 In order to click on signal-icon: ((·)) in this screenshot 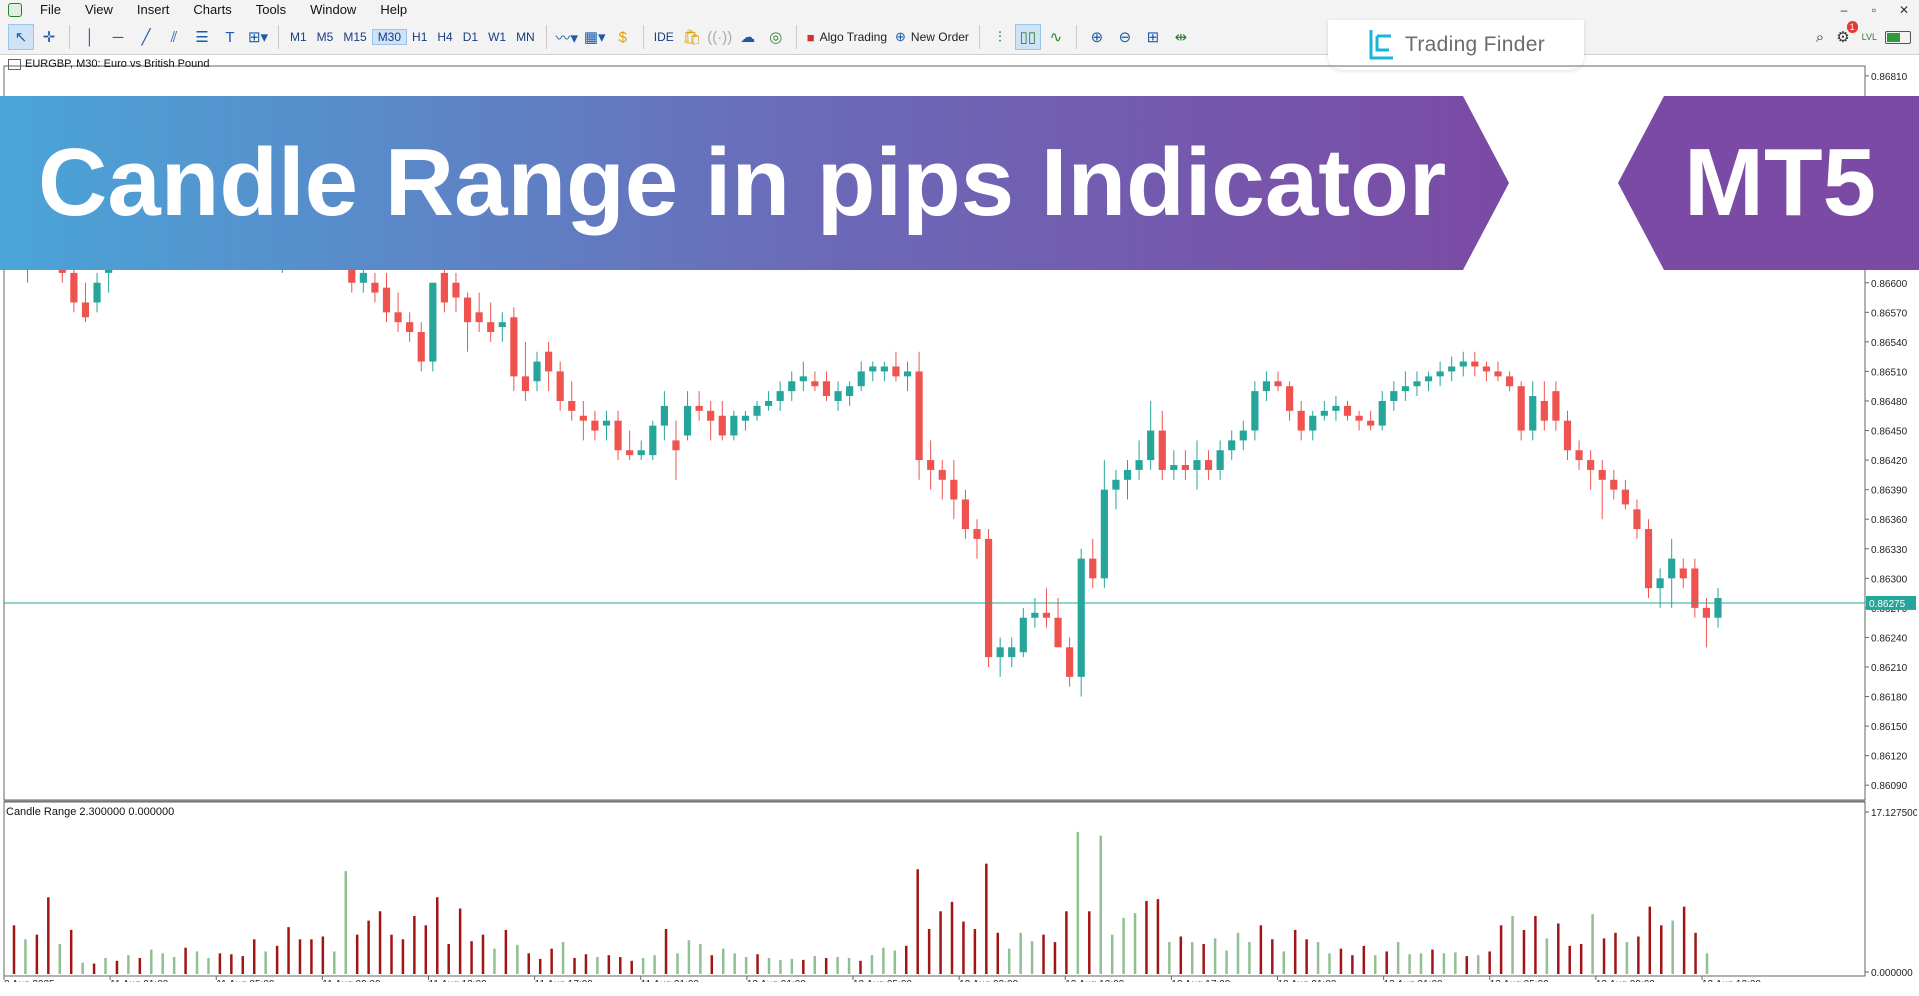, I will do `click(720, 37)`.